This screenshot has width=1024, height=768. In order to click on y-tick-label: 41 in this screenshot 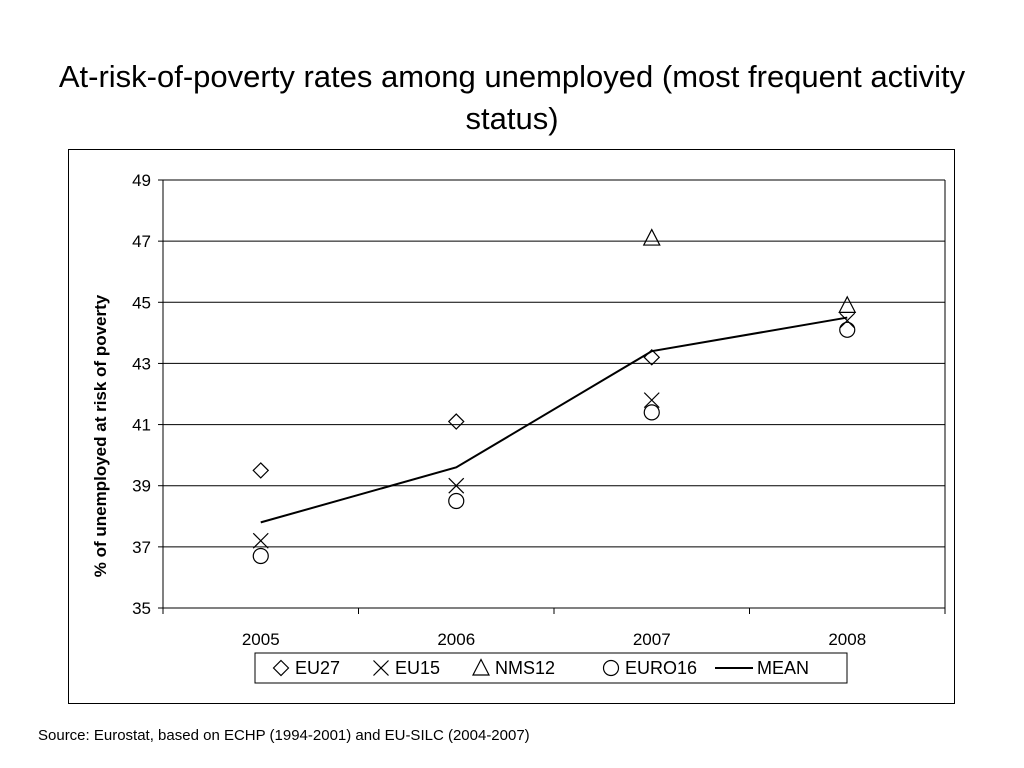, I will do `click(141, 425)`.